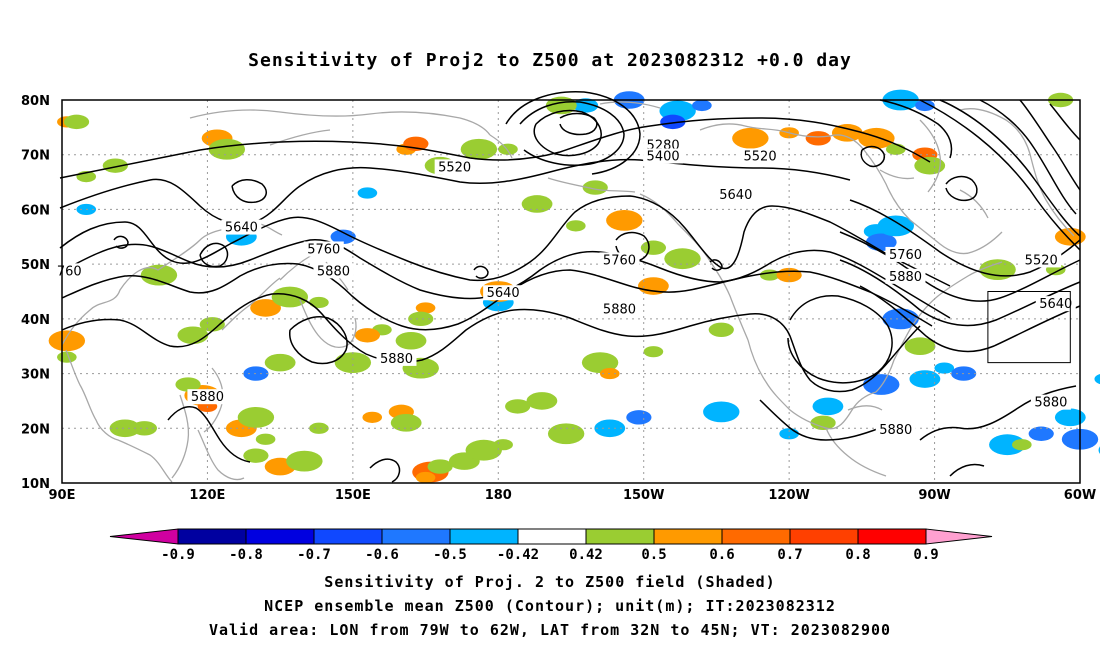 Image resolution: width=1100 pixels, height=650 pixels. I want to click on lat-tick-label: 30N, so click(35, 375).